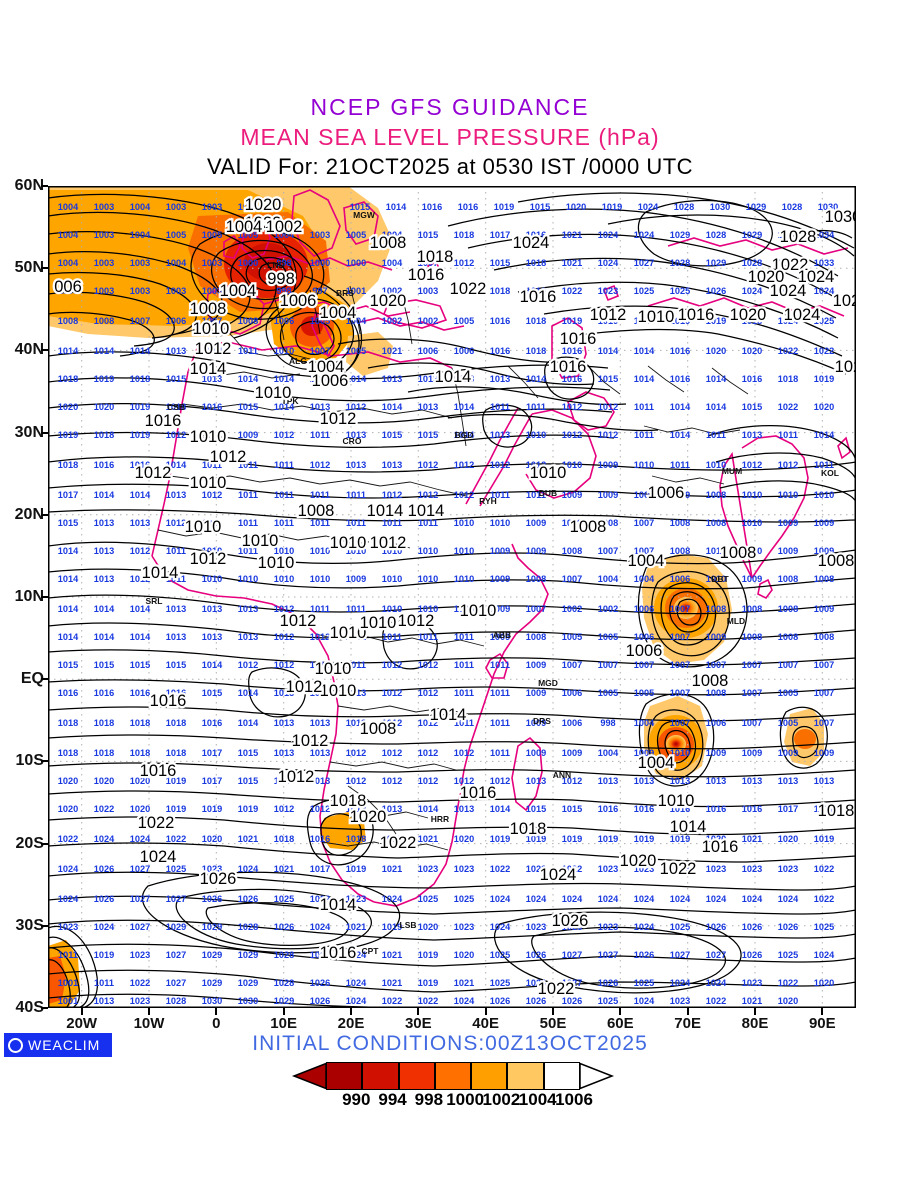 The image size is (900, 1200). Describe the element at coordinates (29, 843) in the screenshot. I see `lat-tick-label: 20S` at that location.